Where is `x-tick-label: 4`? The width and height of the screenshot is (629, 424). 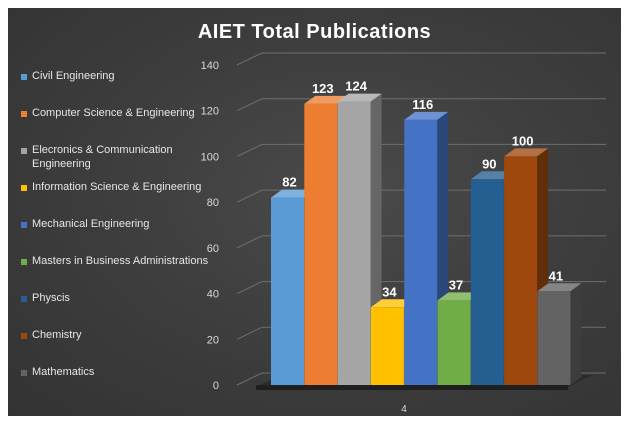
x-tick-label: 4 is located at coordinates (404, 409).